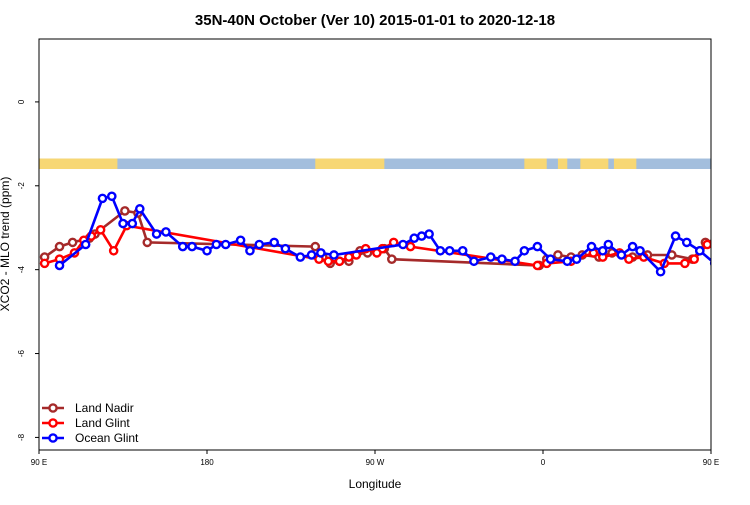 This screenshot has height=505, width=750. Describe the element at coordinates (207, 462) in the screenshot. I see `x-tick-label: 180` at that location.